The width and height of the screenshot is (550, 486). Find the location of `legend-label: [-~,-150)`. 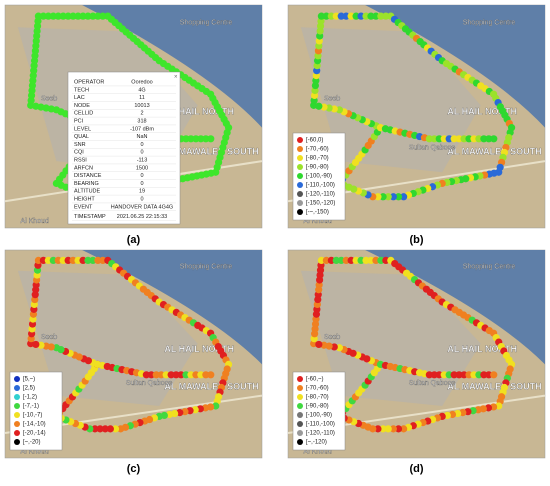

legend-label: [-~,-150) is located at coordinates (317, 213).